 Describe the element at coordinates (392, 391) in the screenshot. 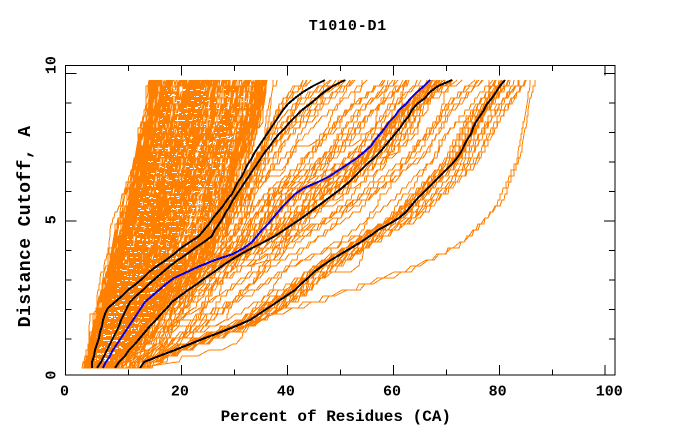

I see `svg-text: 60` at that location.